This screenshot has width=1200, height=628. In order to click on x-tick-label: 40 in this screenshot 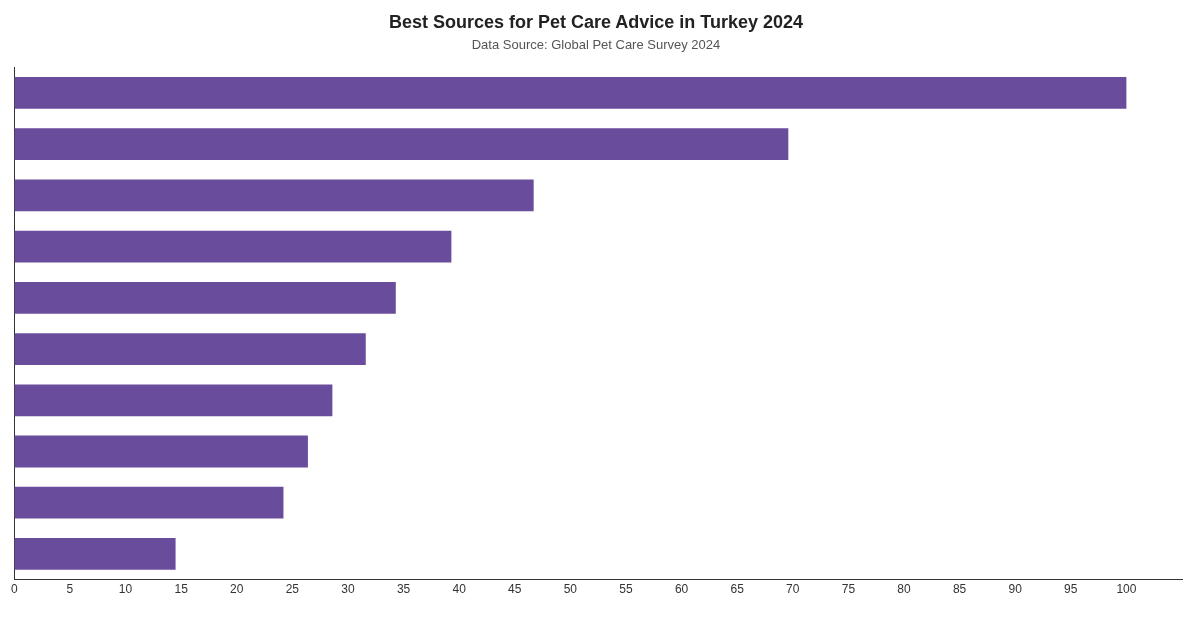, I will do `click(459, 589)`.